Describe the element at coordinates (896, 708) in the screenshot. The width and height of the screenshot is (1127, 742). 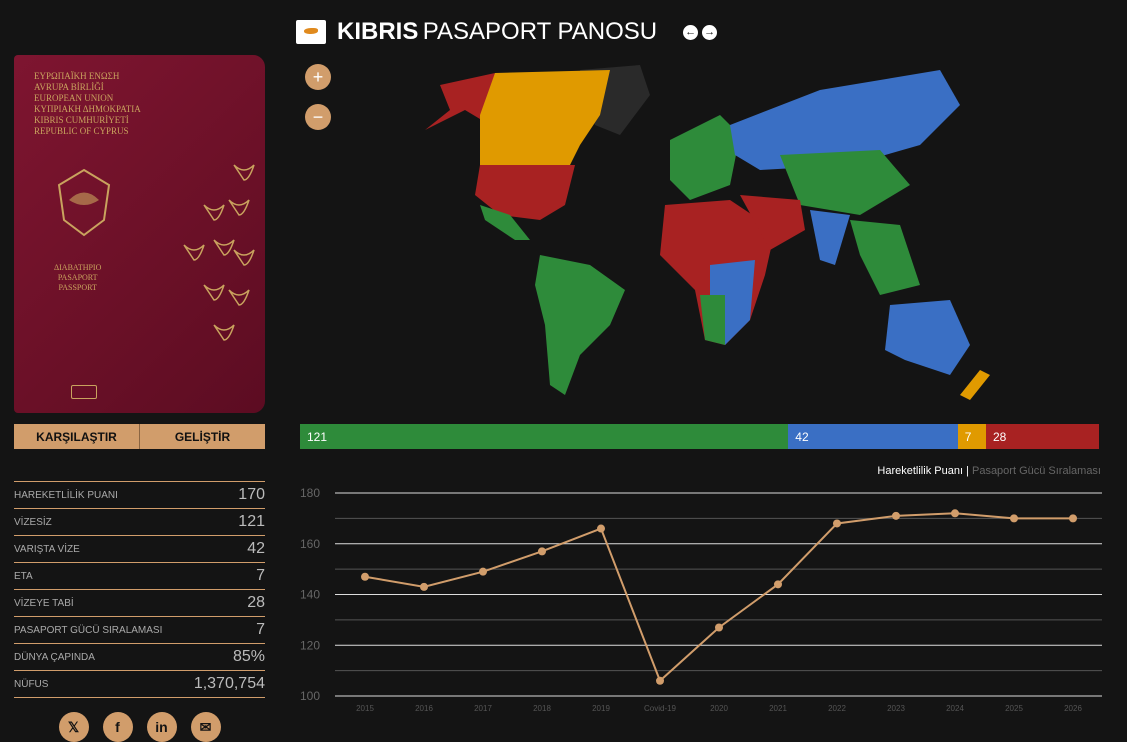
I see `x-tick-label: 2023` at that location.